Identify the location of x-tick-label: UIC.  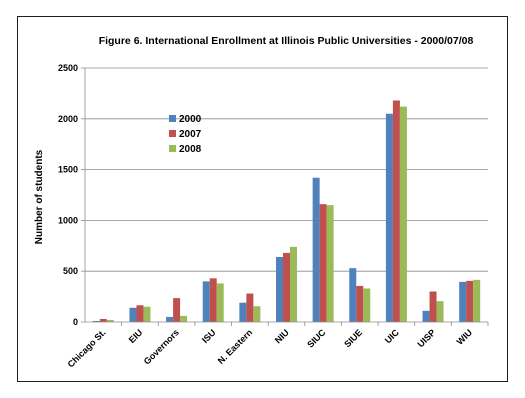
(392, 336).